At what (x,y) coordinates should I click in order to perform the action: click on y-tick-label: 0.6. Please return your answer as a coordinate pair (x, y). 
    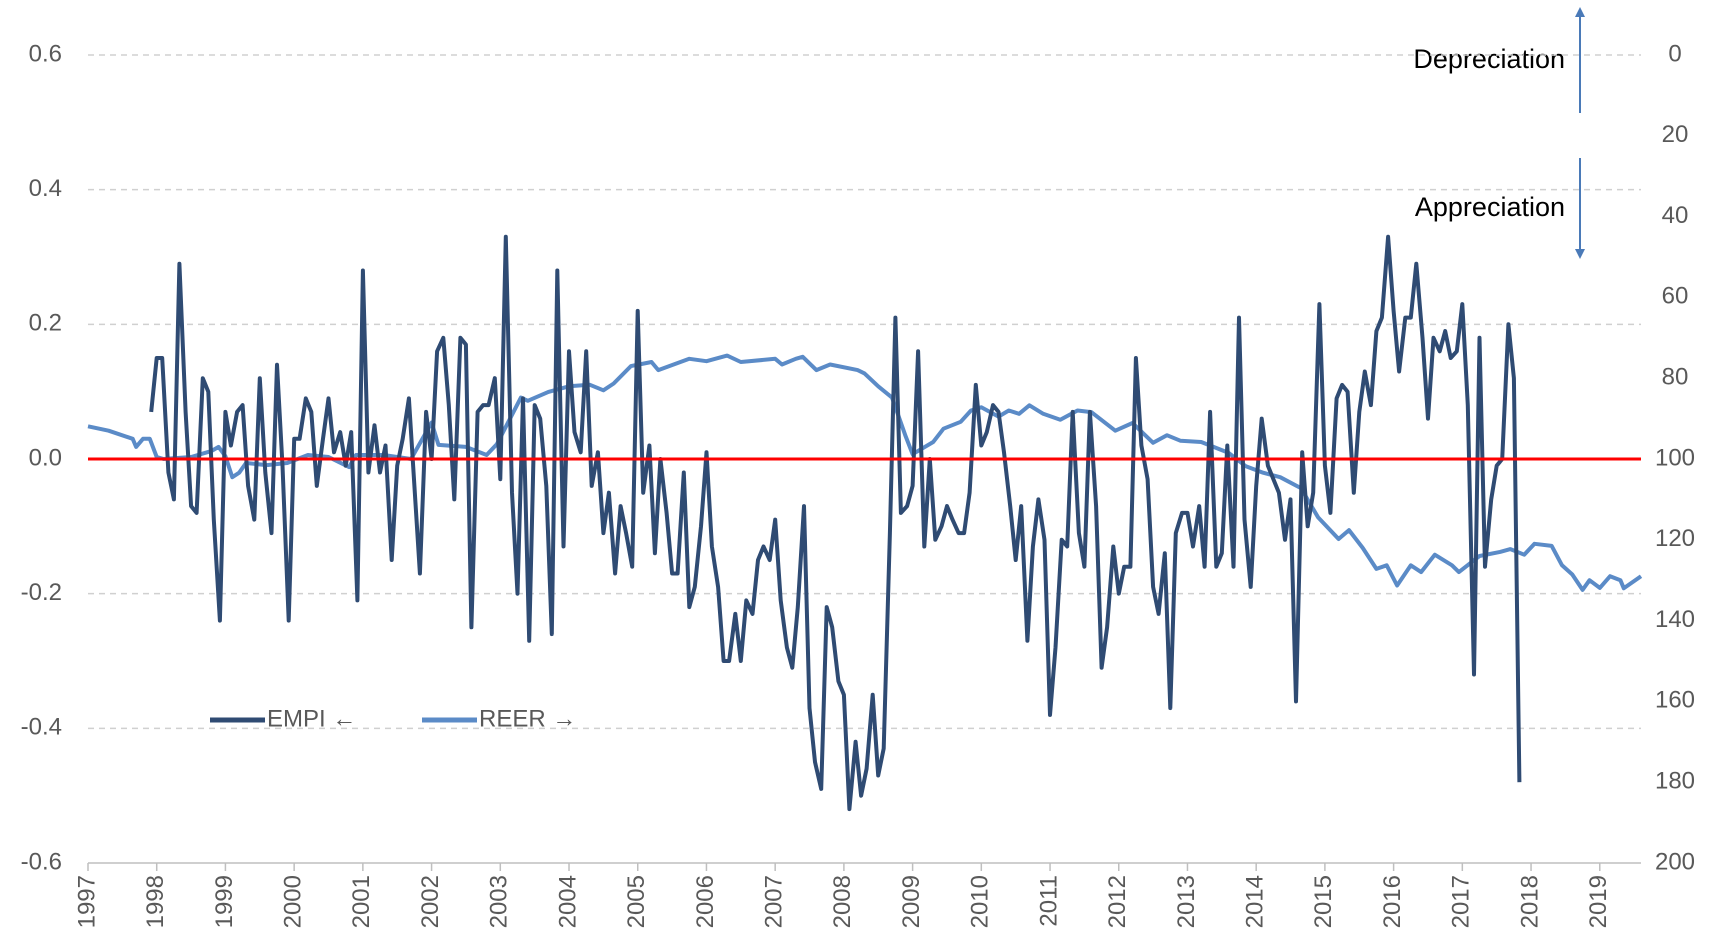
    Looking at the image, I should click on (45, 53).